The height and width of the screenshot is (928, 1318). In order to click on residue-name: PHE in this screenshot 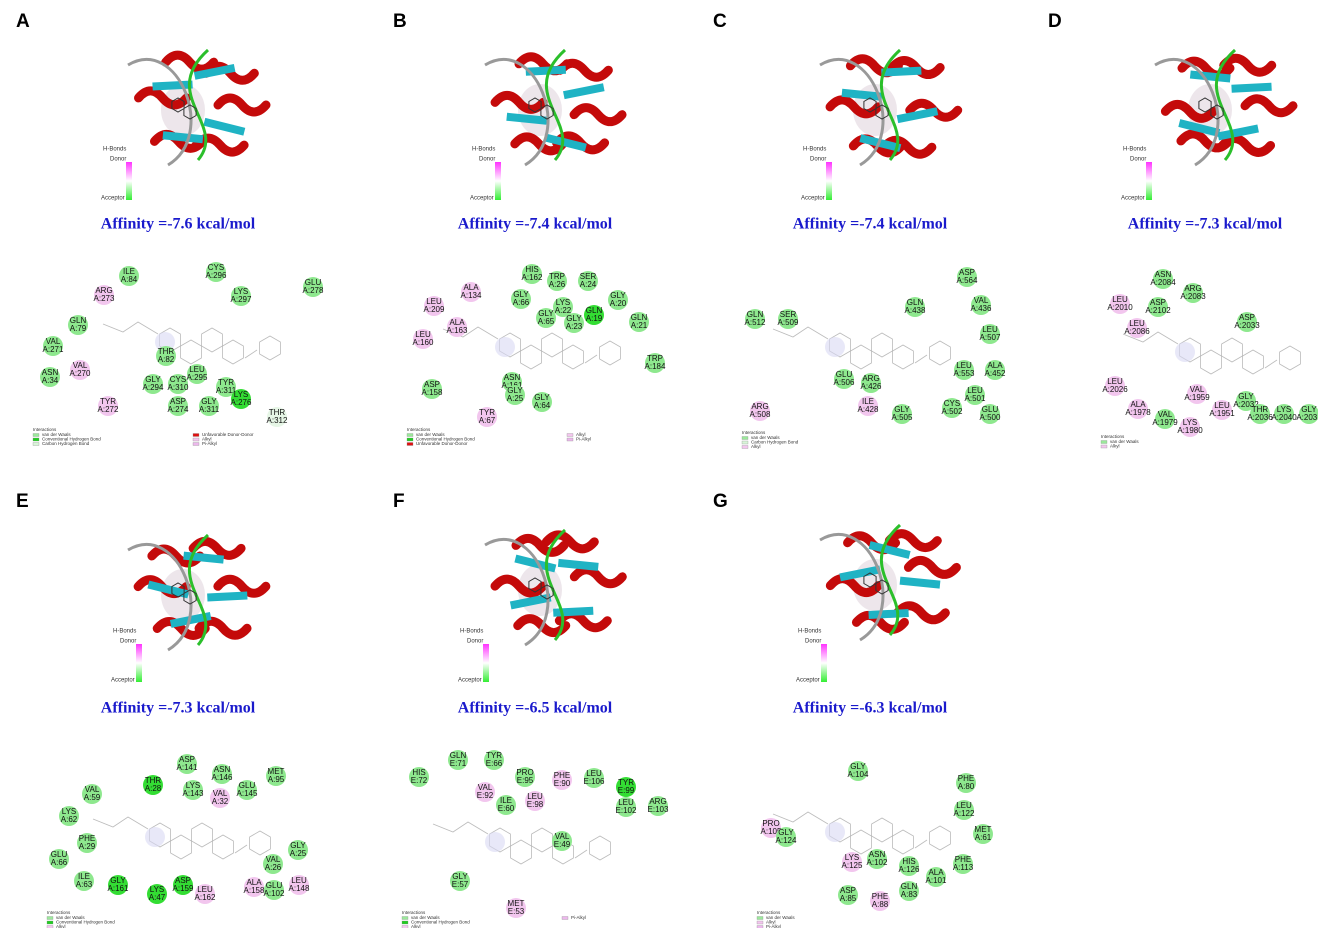, I will do `click(562, 775)`.